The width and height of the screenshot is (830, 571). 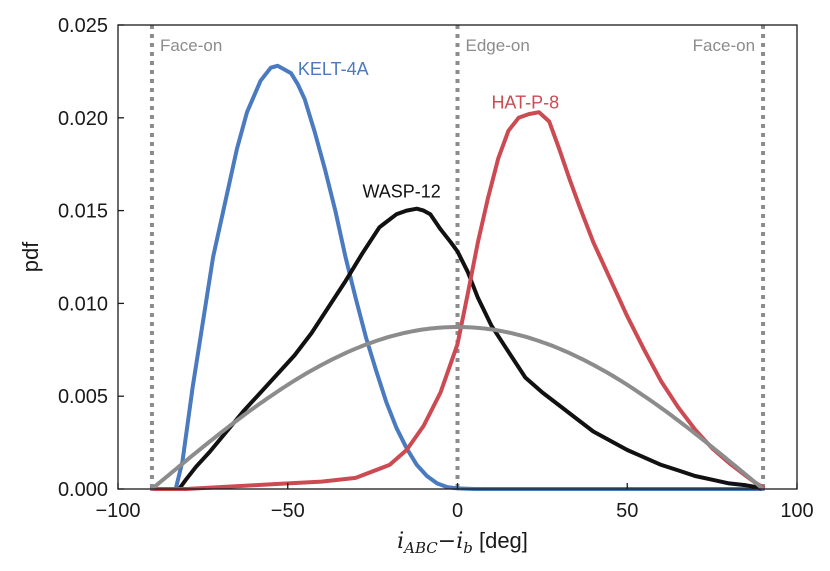 I want to click on x-tick-label-3: 50, so click(x=627, y=511).